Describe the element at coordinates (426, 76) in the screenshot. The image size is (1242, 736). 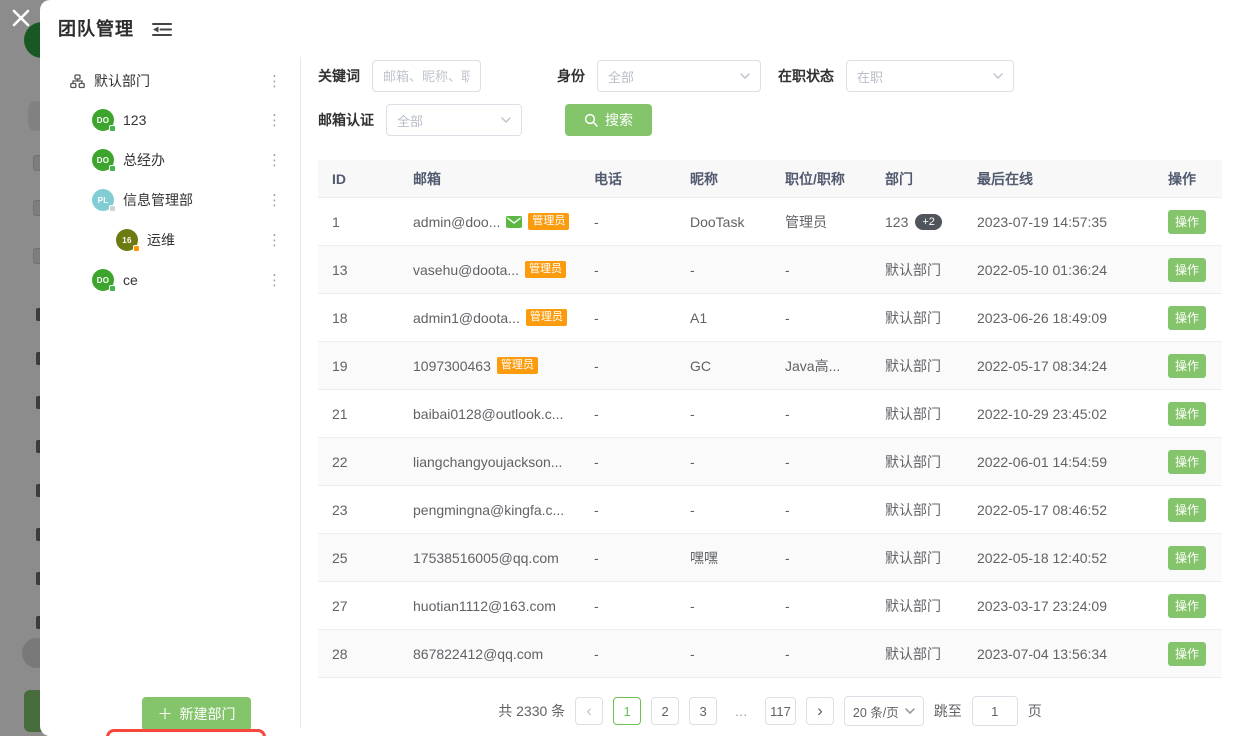
I see `keyword-input` at that location.